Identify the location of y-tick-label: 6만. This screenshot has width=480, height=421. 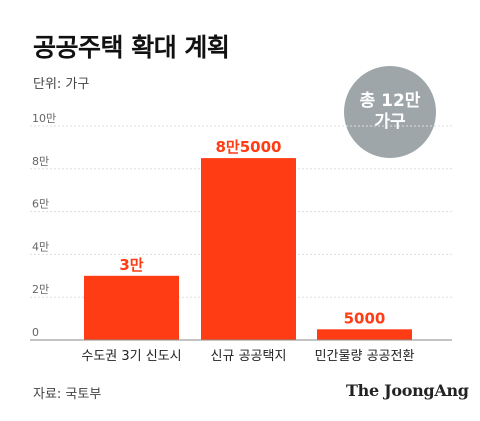
(40, 204).